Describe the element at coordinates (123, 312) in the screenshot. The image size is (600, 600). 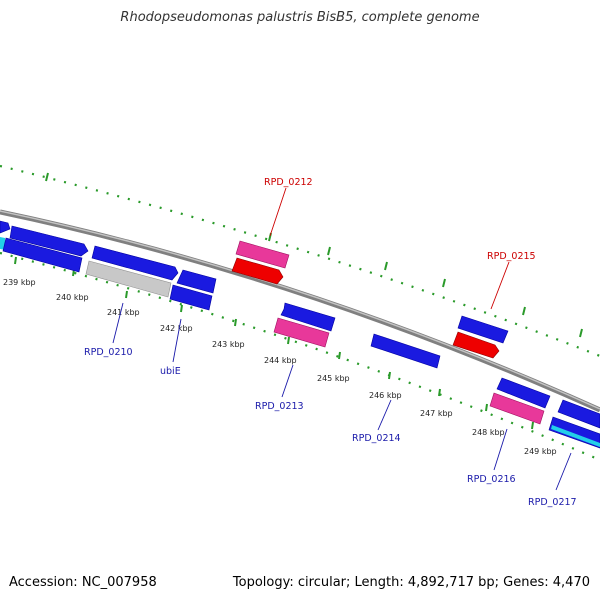
I see `tick-label: 241 kbp` at that location.